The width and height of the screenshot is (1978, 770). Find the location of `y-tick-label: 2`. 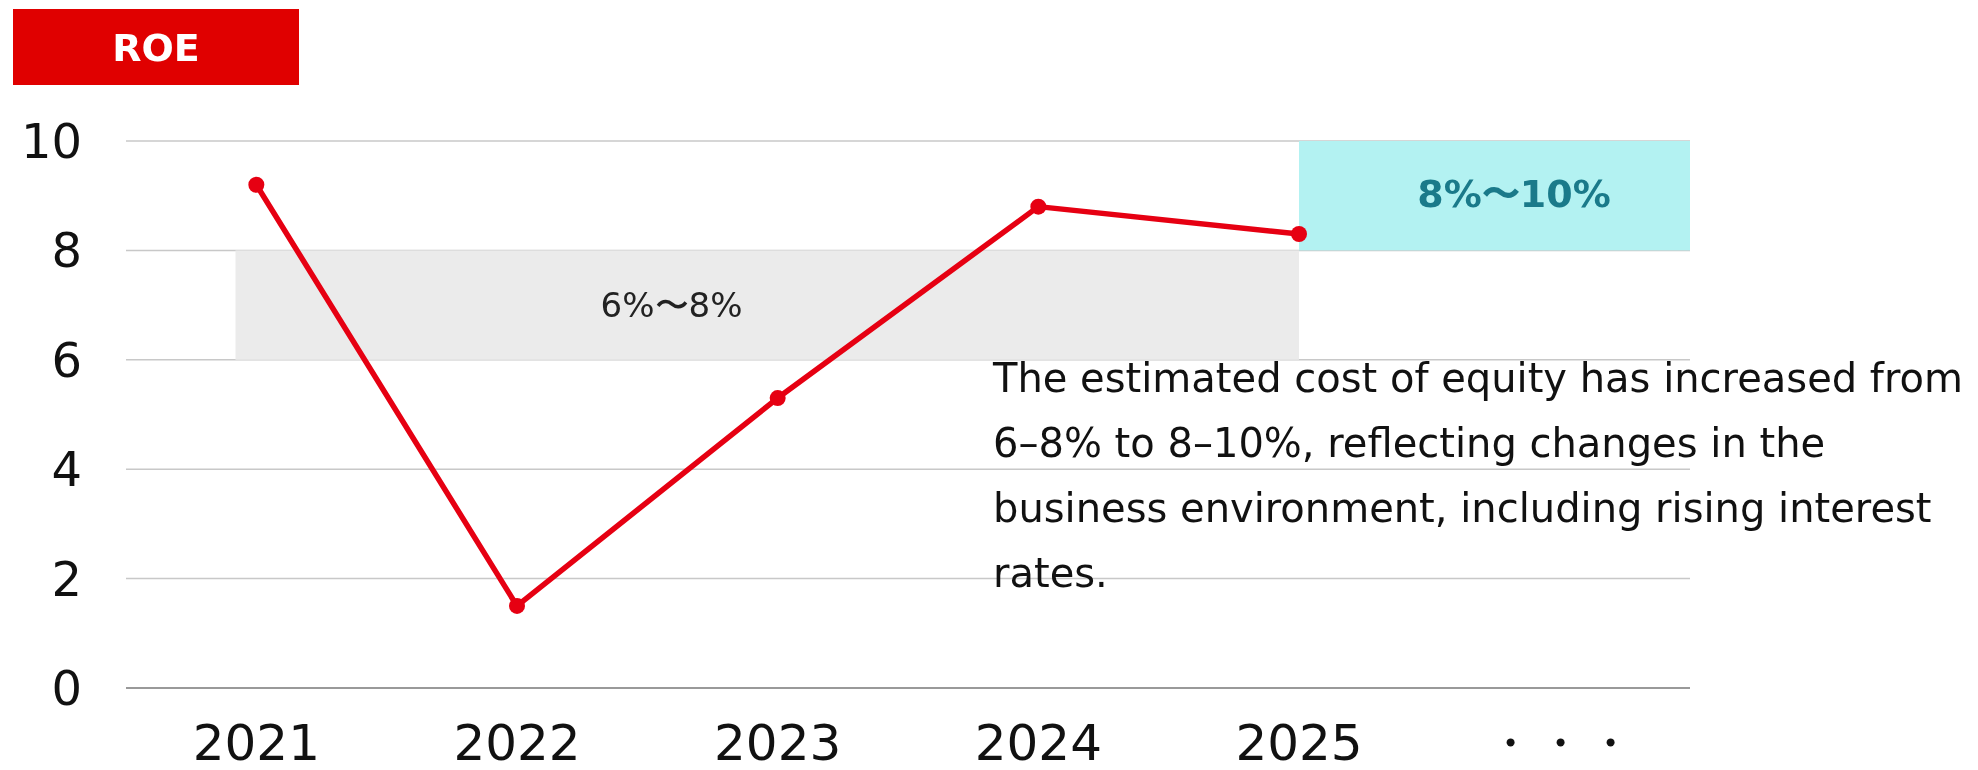

y-tick-label: 2 is located at coordinates (66, 578).